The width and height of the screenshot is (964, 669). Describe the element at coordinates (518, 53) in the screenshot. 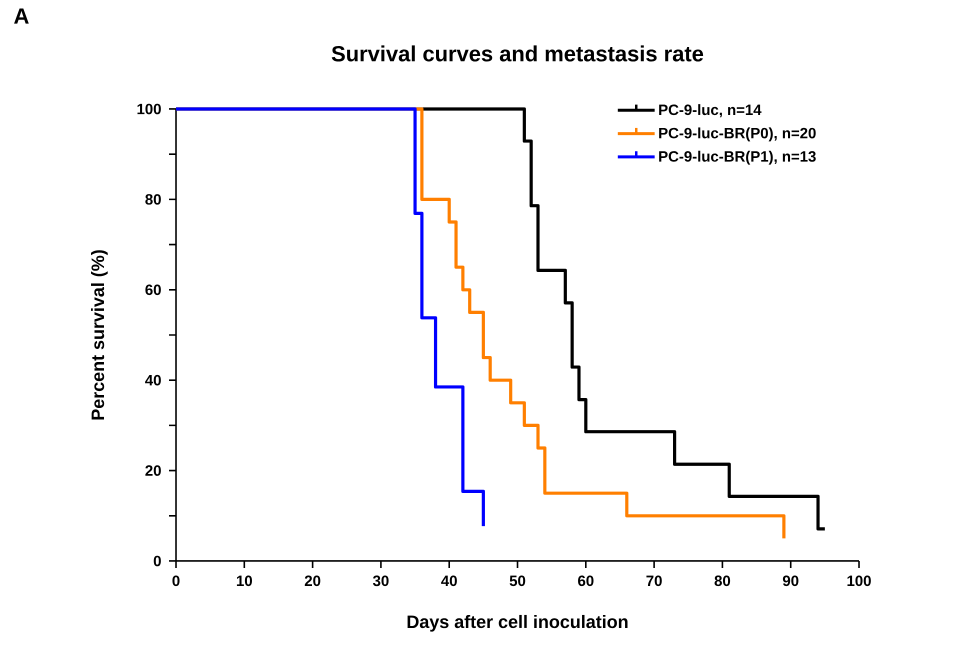

I see `chart-title: Survival curves and metastasis rate` at that location.